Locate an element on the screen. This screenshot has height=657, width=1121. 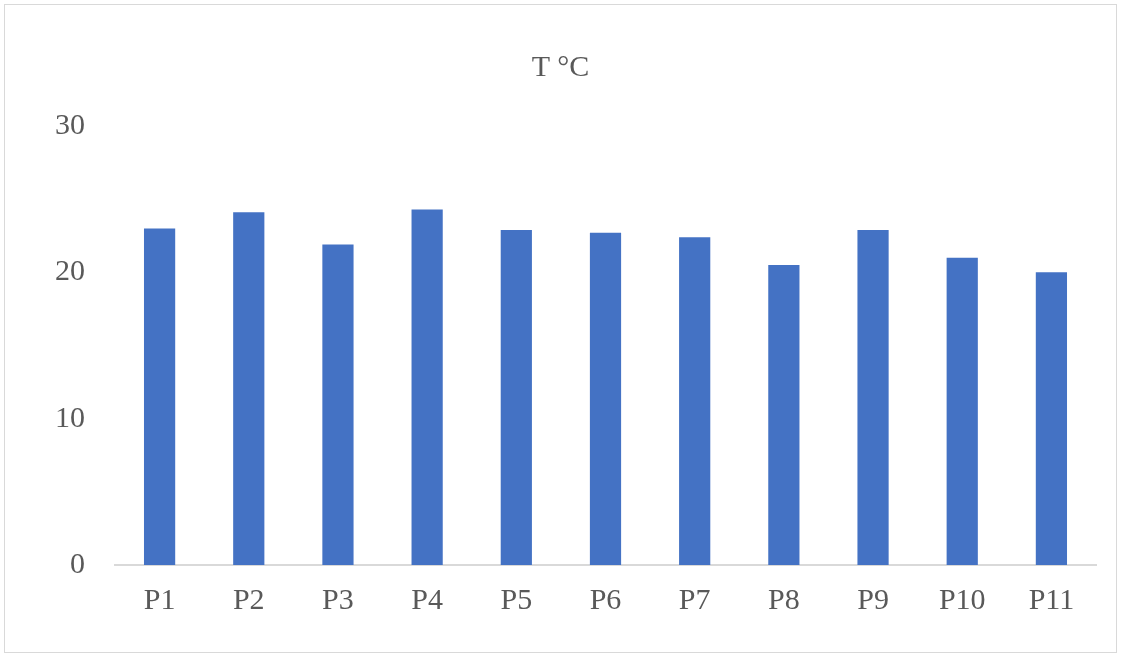
x-tick-label: P5 is located at coordinates (516, 598).